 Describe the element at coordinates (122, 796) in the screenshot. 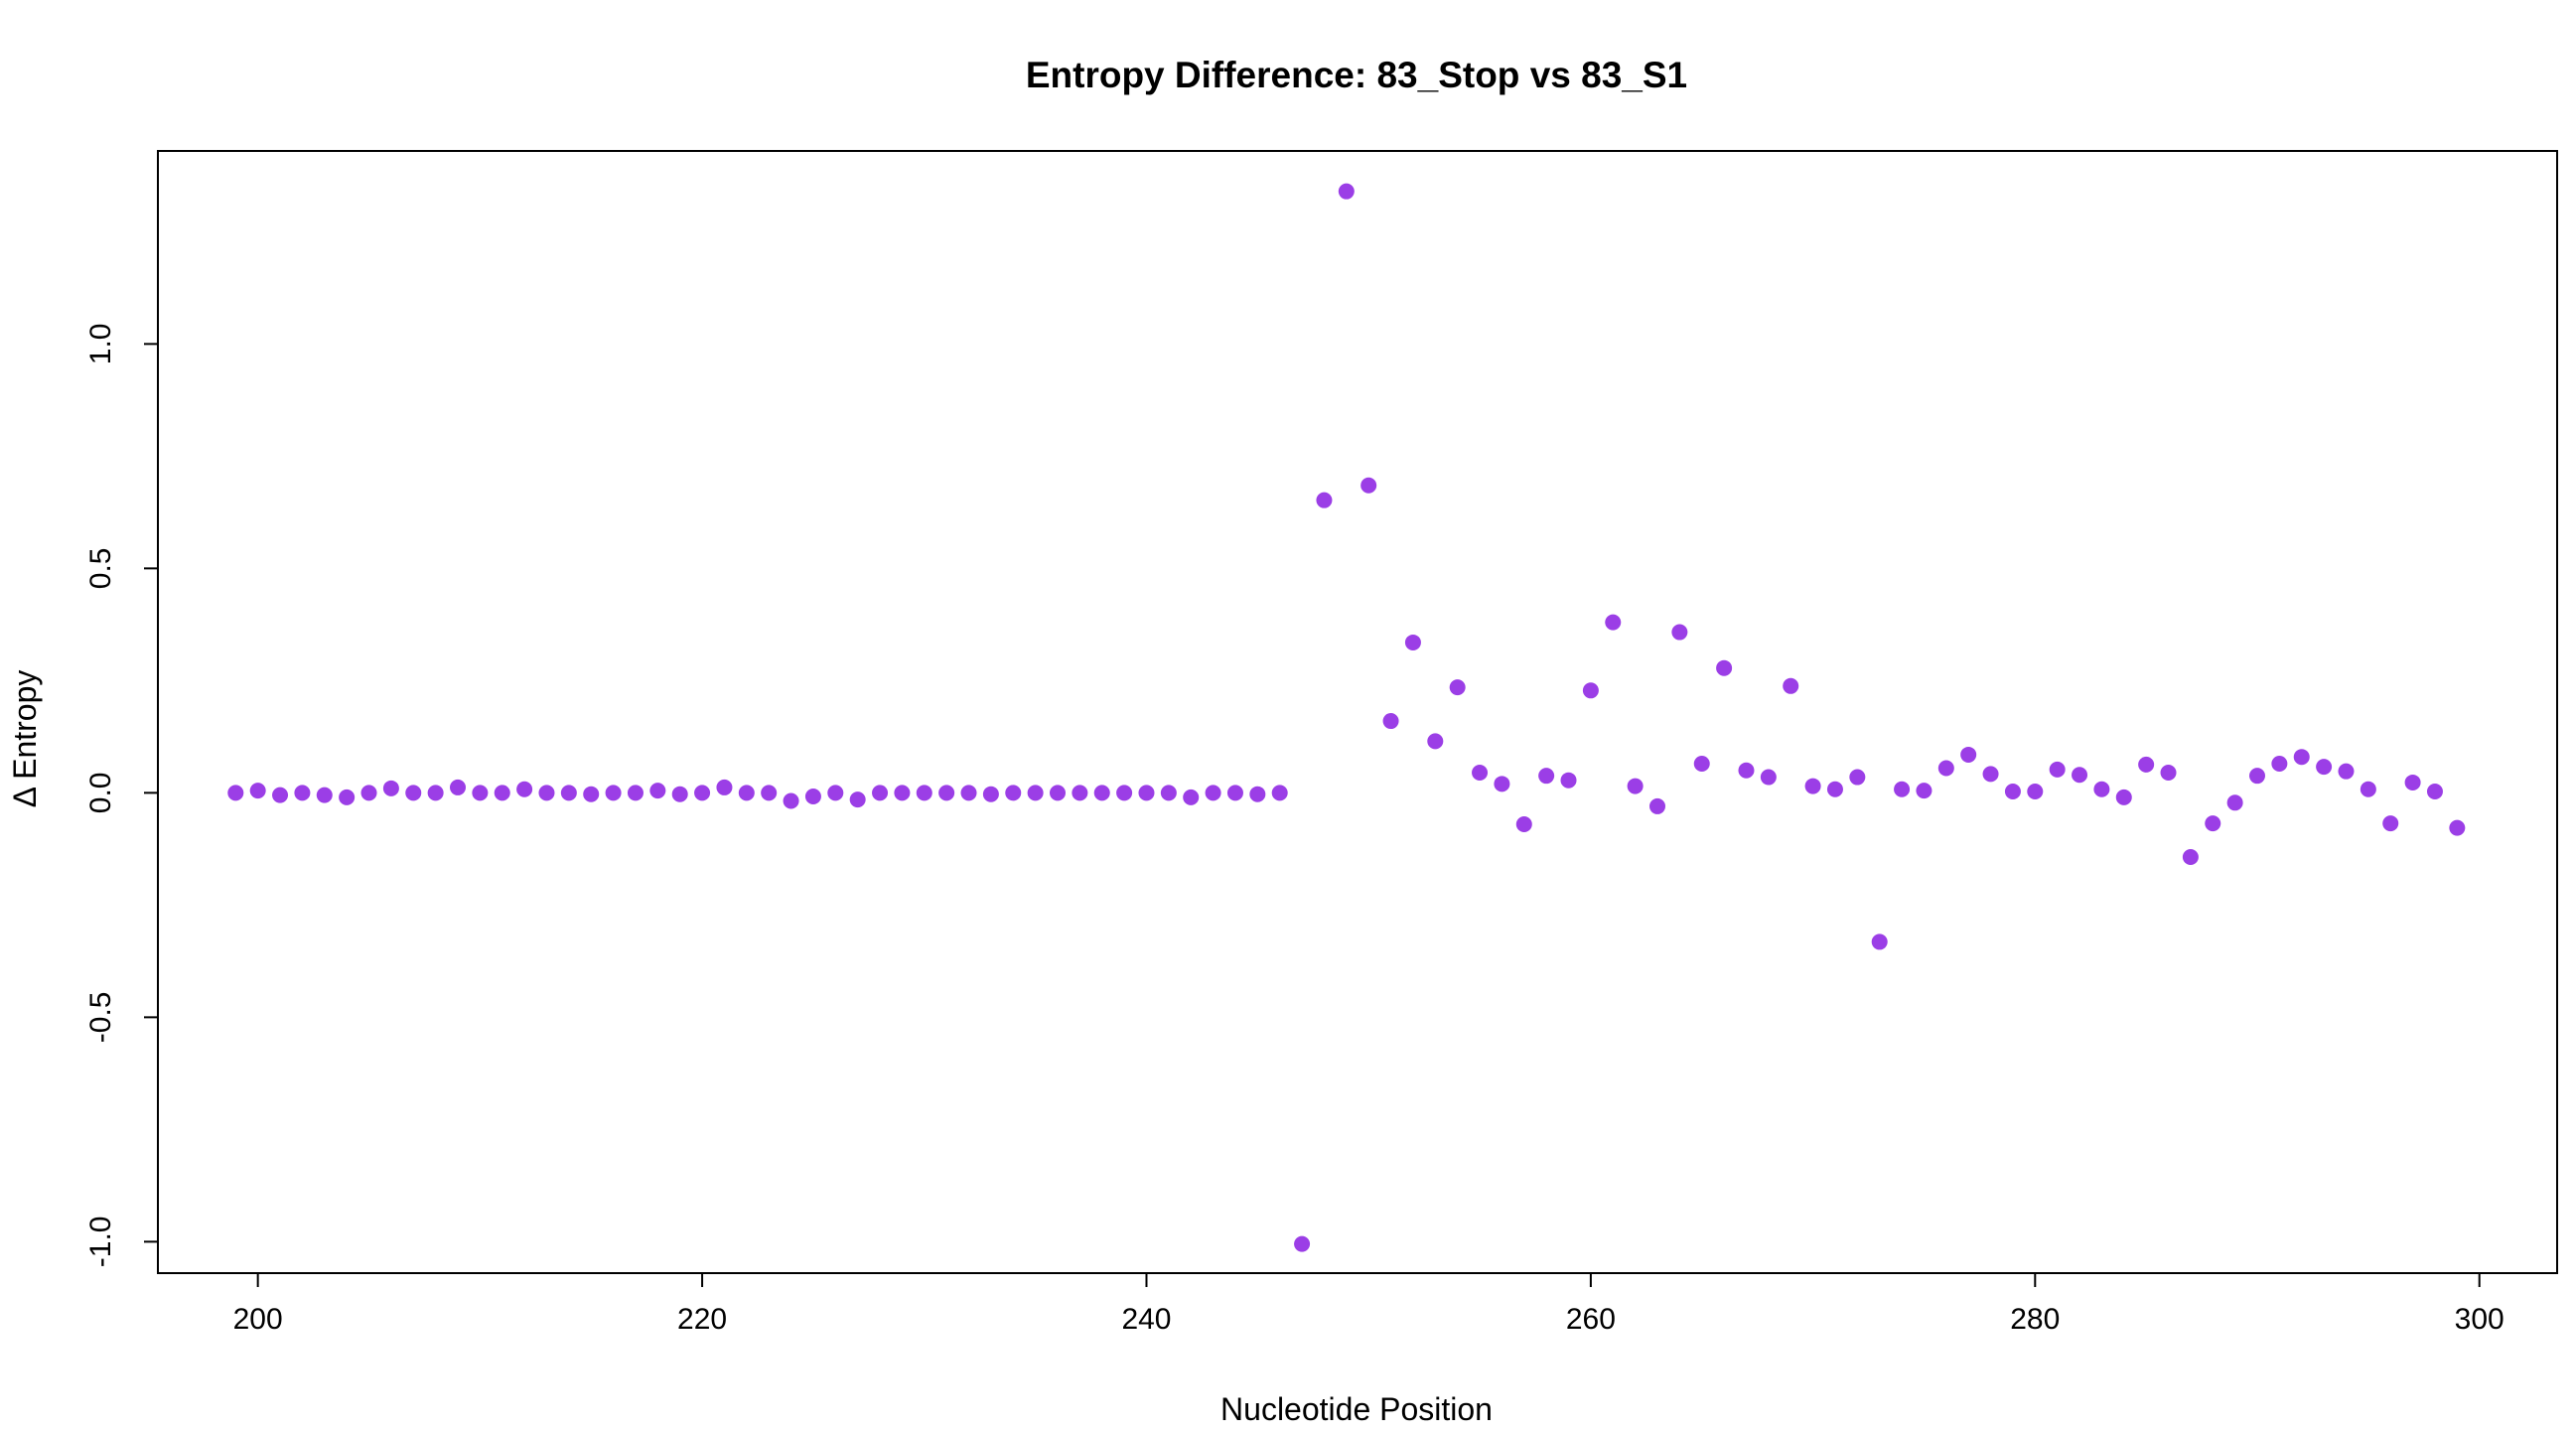

I see `y-axis: -1.0 -0.5 0.0 0.5 1.0` at that location.